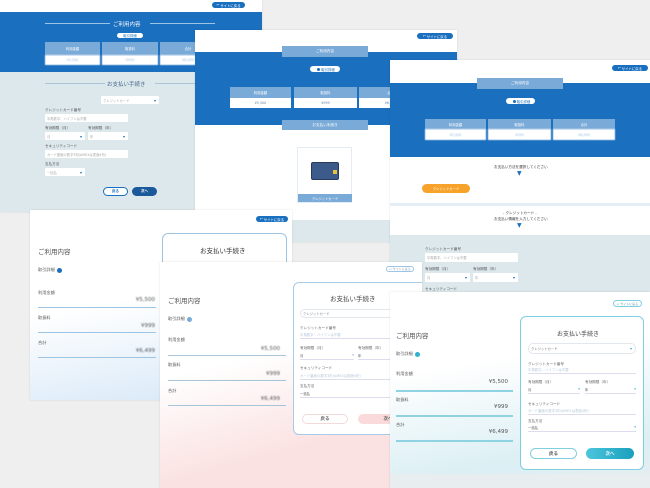  I want to click on usage-title: ご利用内容, so click(127, 25).